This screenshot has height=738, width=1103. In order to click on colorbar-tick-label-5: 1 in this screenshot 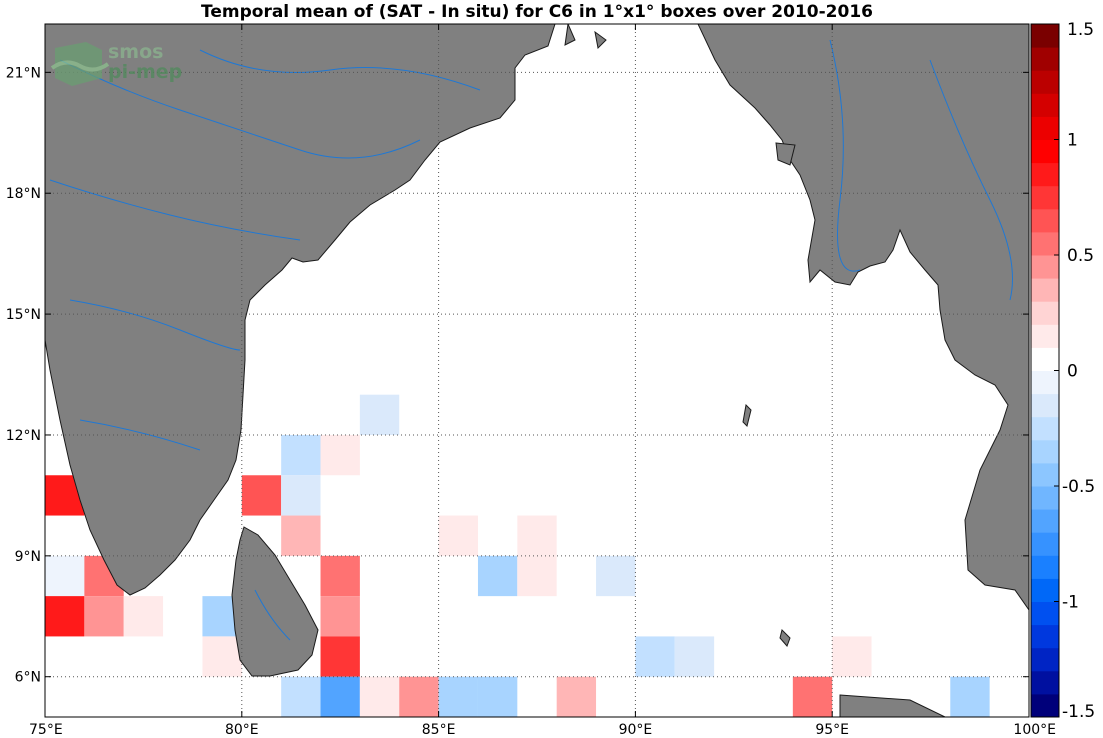, I will do `click(1072, 141)`.